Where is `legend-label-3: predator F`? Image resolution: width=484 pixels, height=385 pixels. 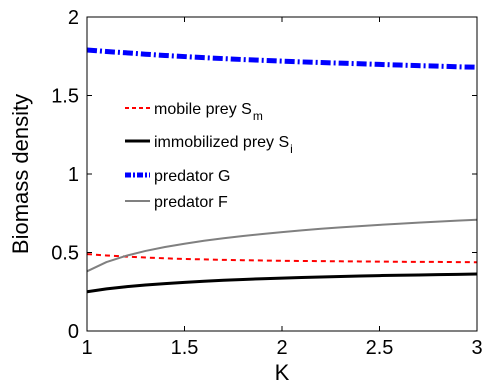
legend-label-3: predator F is located at coordinates (191, 202).